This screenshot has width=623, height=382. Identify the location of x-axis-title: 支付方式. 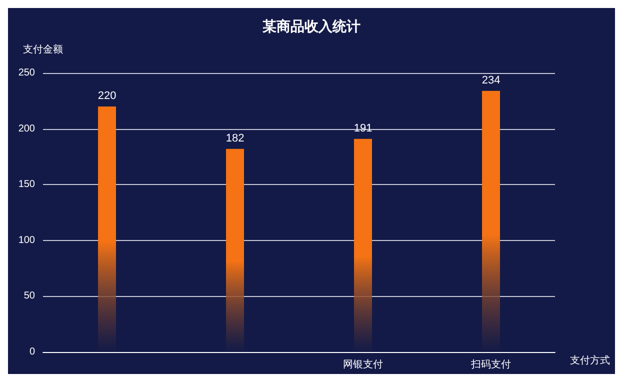
(590, 360).